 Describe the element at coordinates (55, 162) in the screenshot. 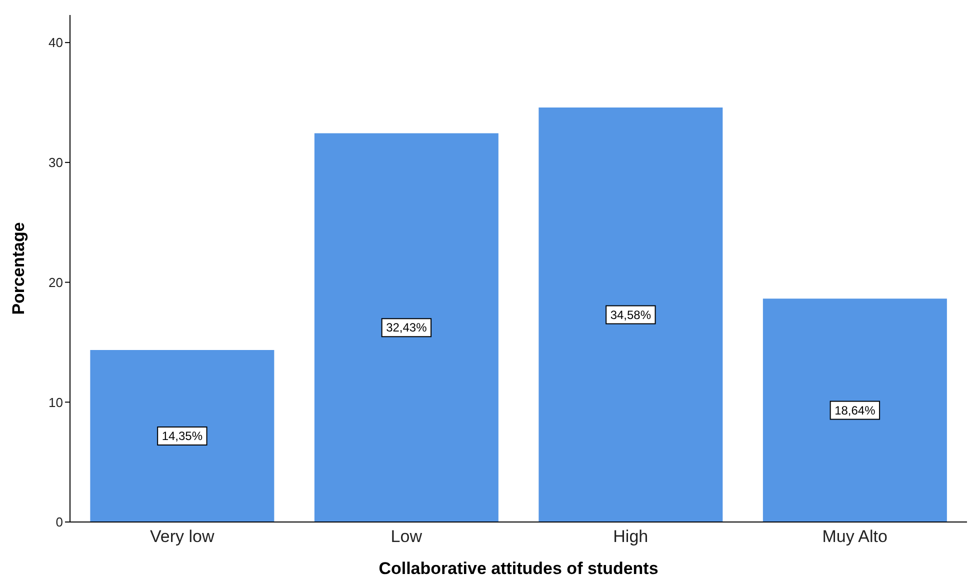

I see `y-tick-label: 30` at that location.